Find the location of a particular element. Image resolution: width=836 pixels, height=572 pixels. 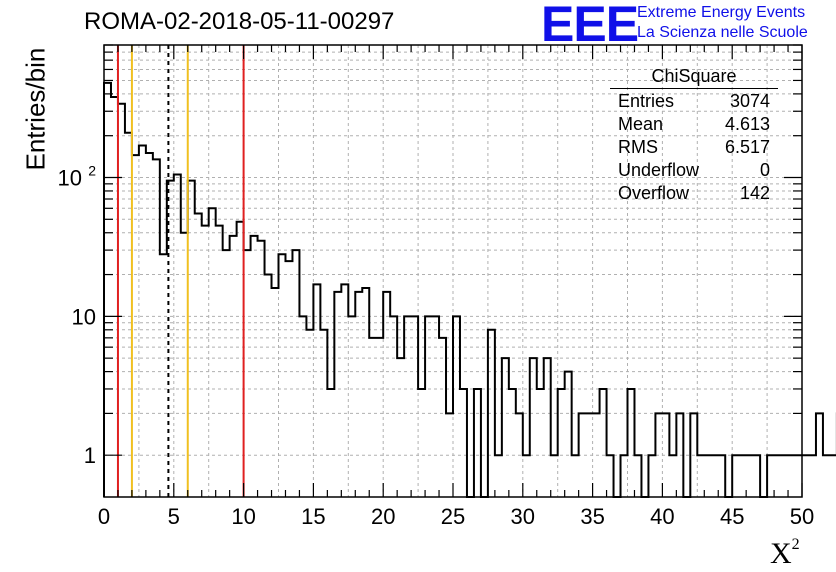

x-tick-label: 0 is located at coordinates (104, 516).